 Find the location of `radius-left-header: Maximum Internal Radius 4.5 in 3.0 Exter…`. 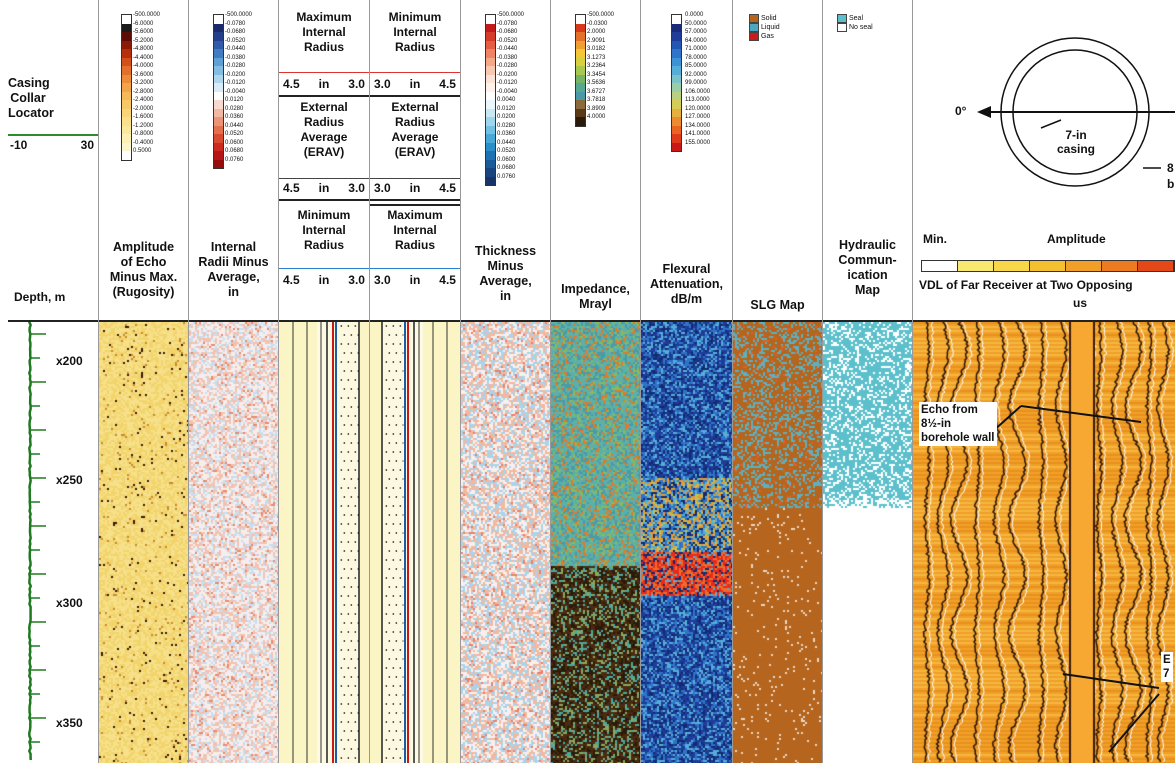

radius-left-header: Maximum Internal Radius 4.5 in 3.0 Exter… is located at coordinates (324, 161).